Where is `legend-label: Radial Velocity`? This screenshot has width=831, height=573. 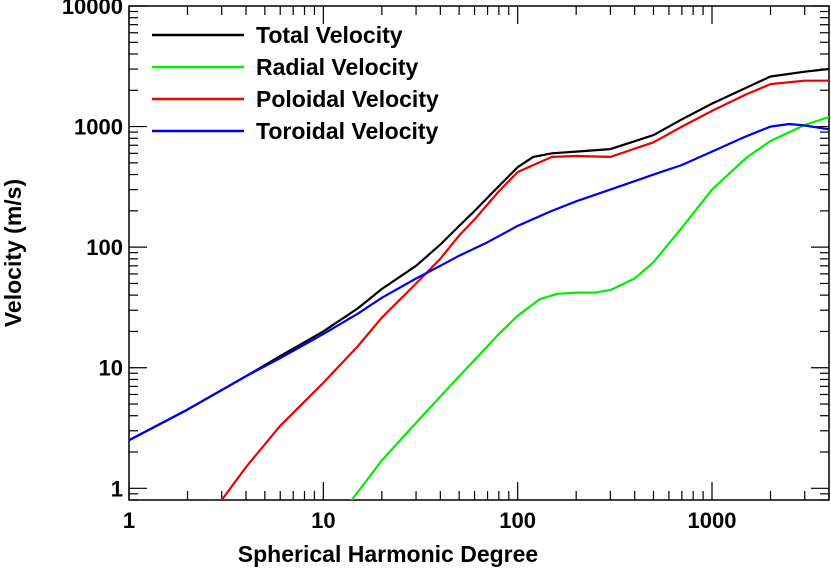 legend-label: Radial Velocity is located at coordinates (337, 67).